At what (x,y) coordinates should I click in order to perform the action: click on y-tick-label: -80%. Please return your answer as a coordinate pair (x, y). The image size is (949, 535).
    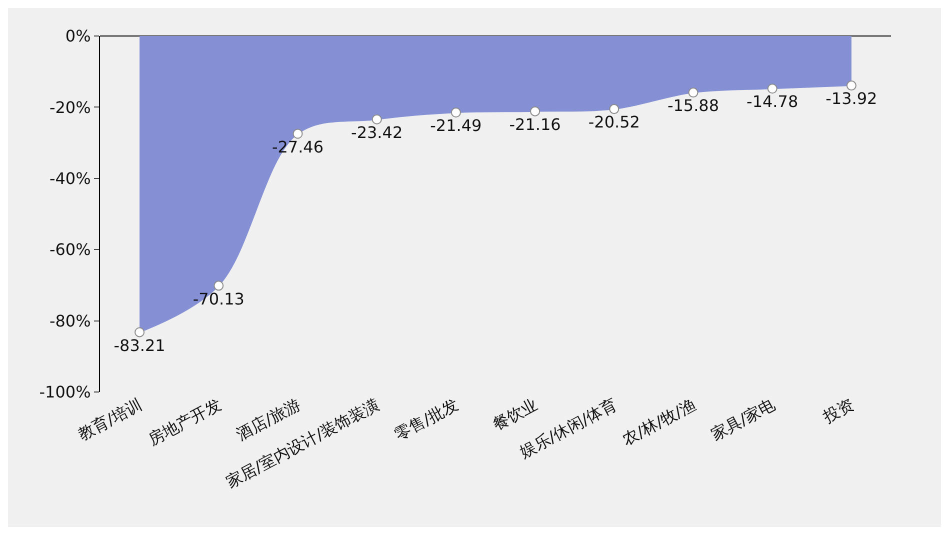
    Looking at the image, I should click on (70, 320).